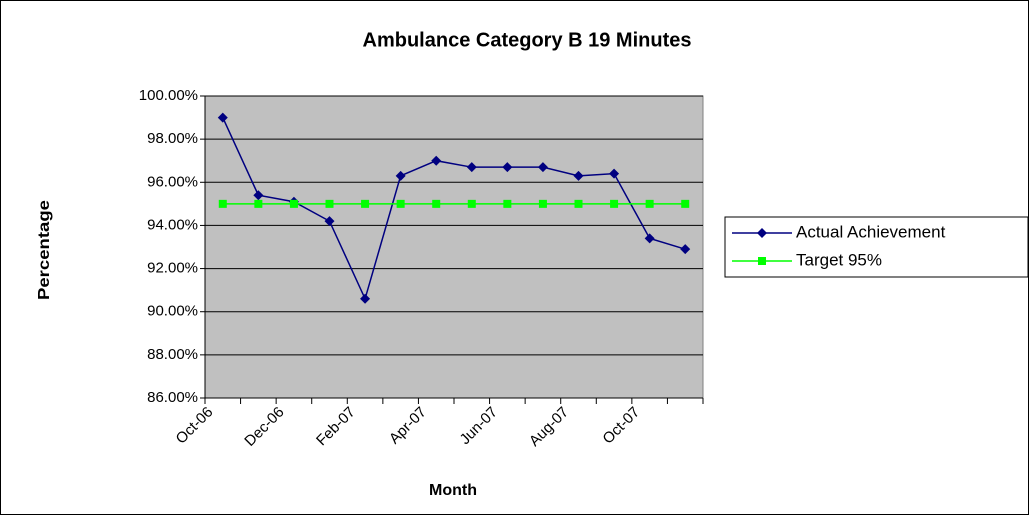 Image resolution: width=1030 pixels, height=516 pixels. Describe the element at coordinates (839, 259) in the screenshot. I see `legend-label: Target 95%` at that location.